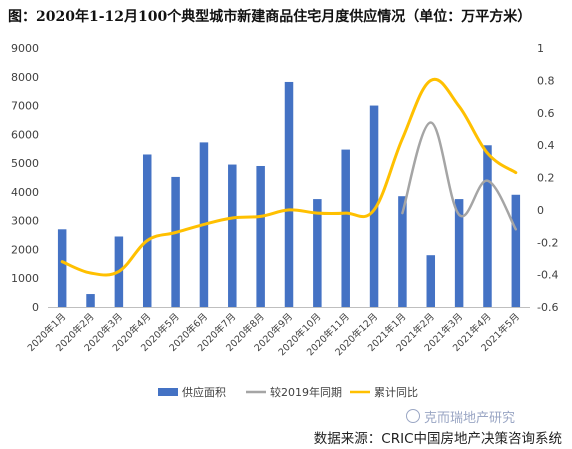  I want to click on y-left-tick-label: 8000, so click(25, 77).